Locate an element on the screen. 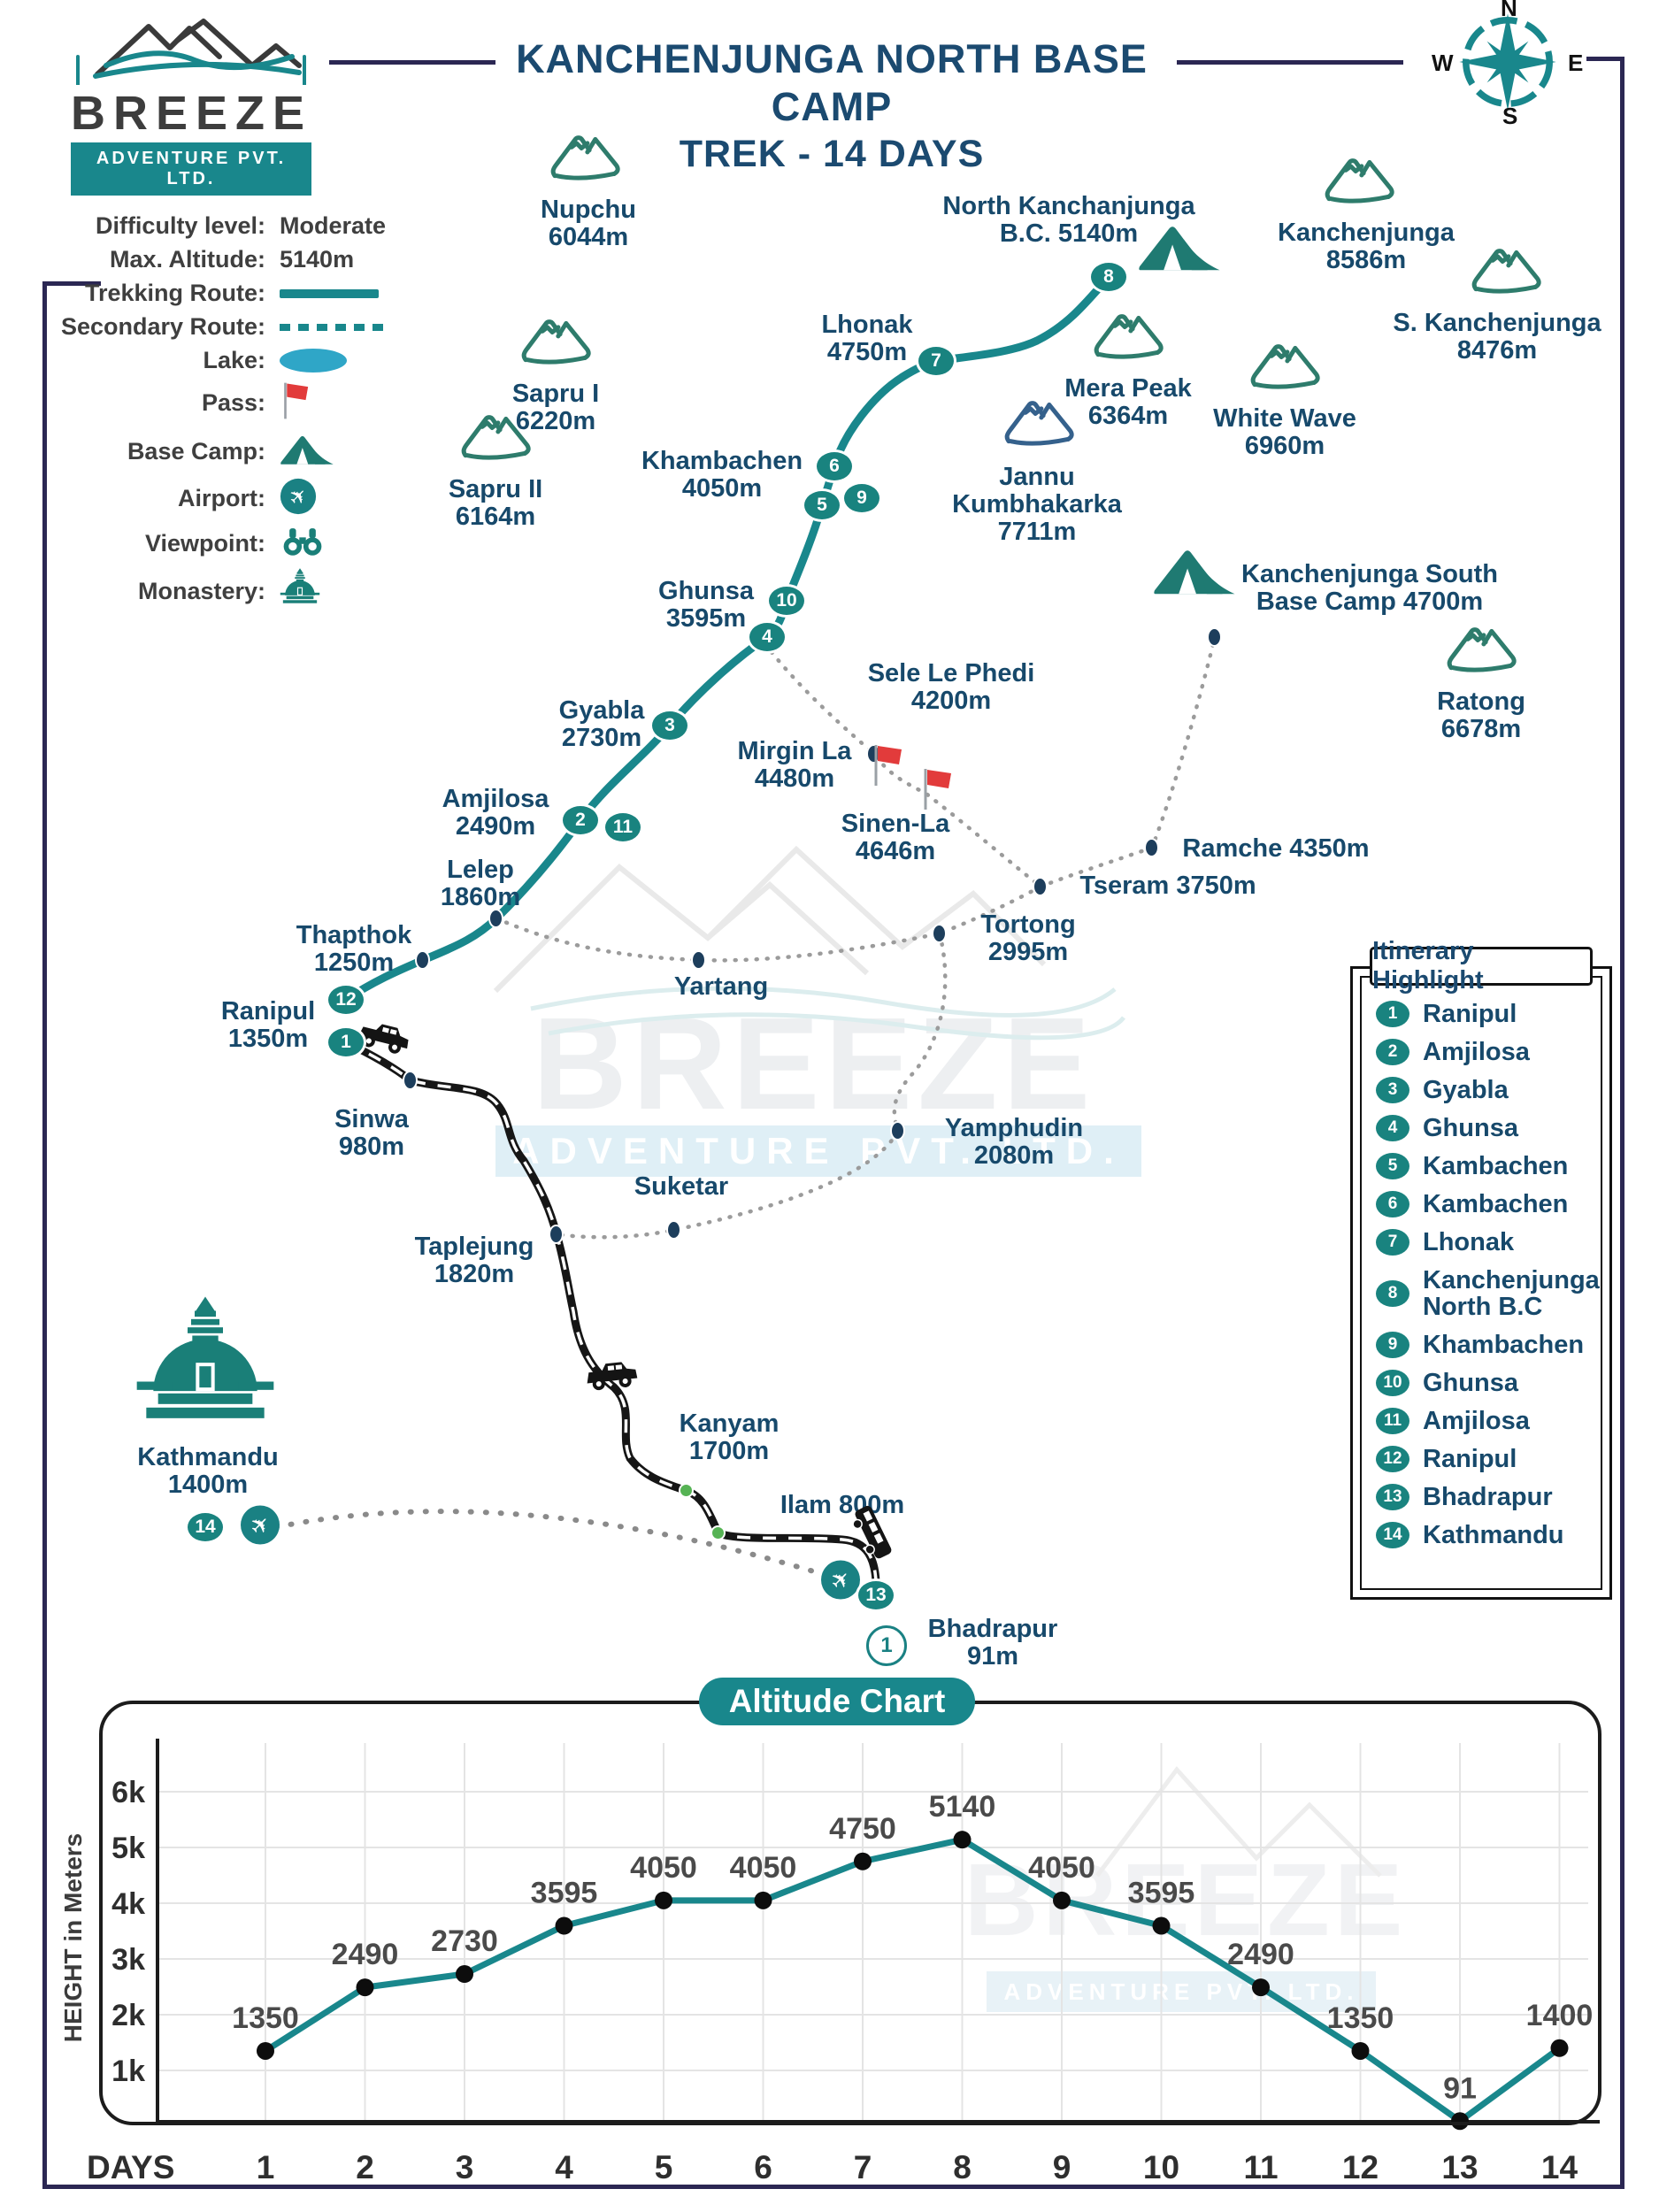 The height and width of the screenshot is (2212, 1659). itinerary-item: 10 Ghunsa is located at coordinates (1489, 1383).